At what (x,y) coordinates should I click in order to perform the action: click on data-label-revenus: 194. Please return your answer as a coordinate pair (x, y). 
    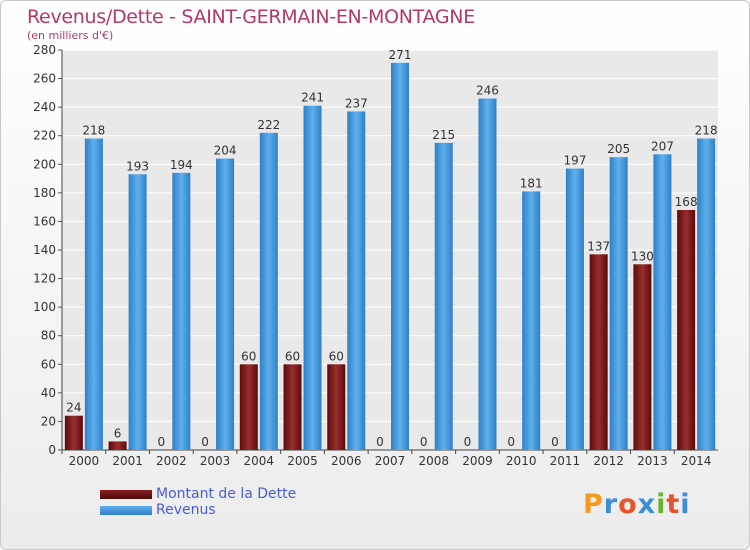
    Looking at the image, I should click on (181, 165).